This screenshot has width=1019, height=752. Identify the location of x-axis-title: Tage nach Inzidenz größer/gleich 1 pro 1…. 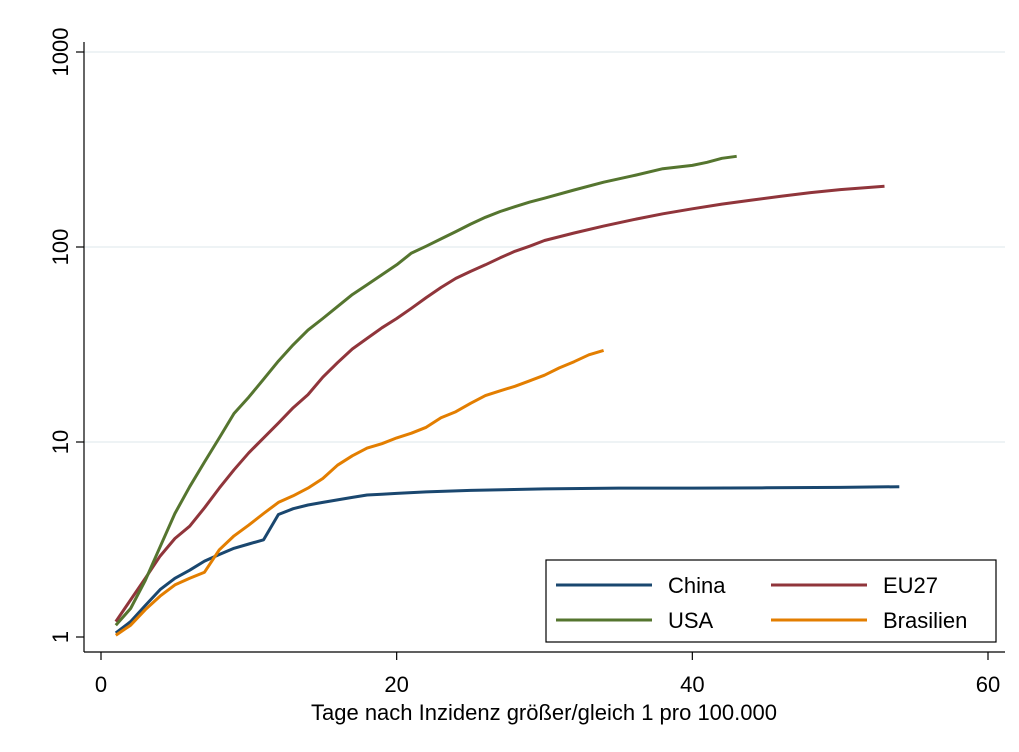
(544, 712).